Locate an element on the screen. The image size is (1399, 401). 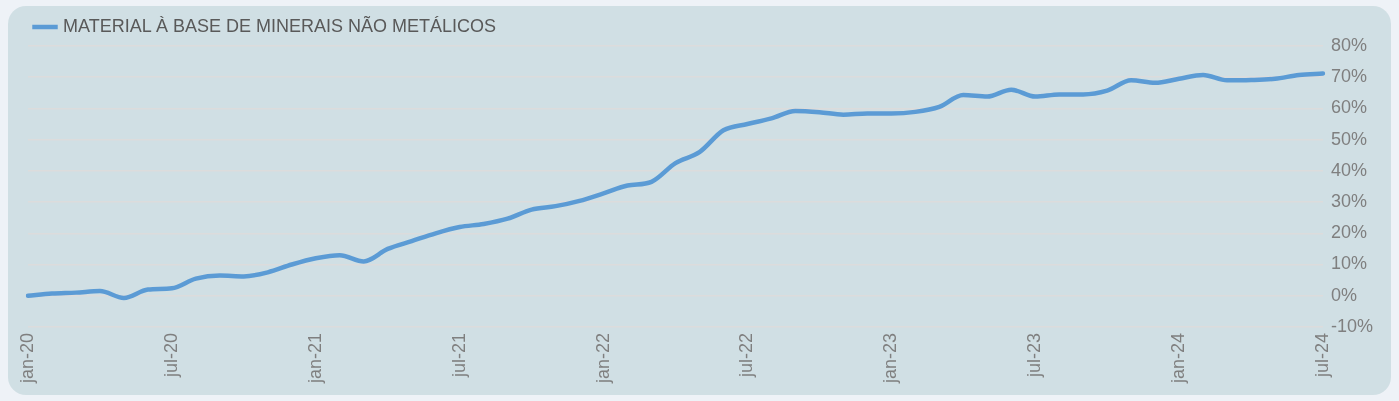
y-tick-label: 10% is located at coordinates (1349, 263).